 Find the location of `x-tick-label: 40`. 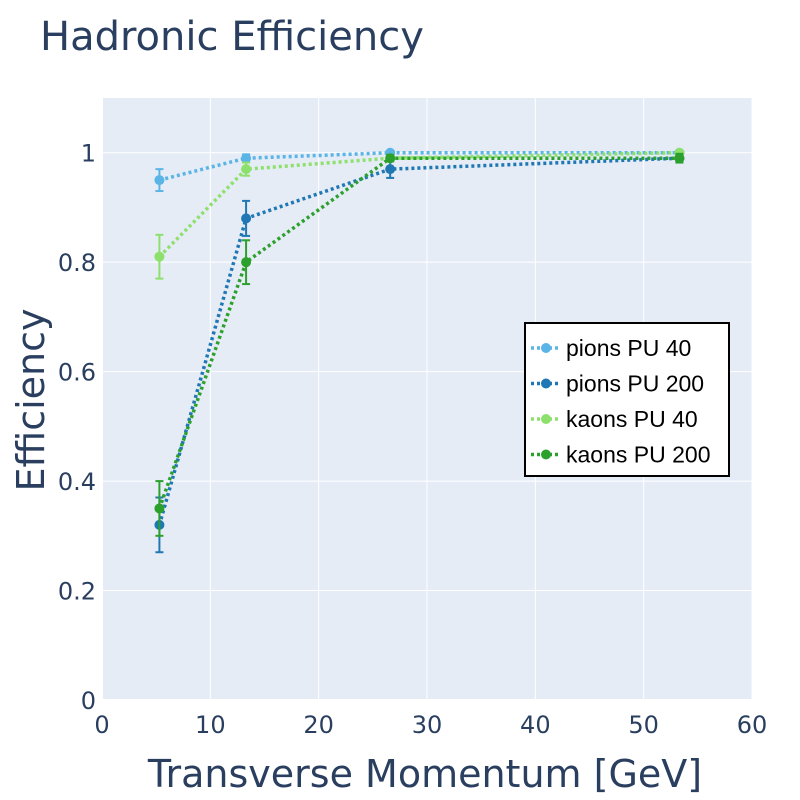

x-tick-label: 40 is located at coordinates (535, 725).